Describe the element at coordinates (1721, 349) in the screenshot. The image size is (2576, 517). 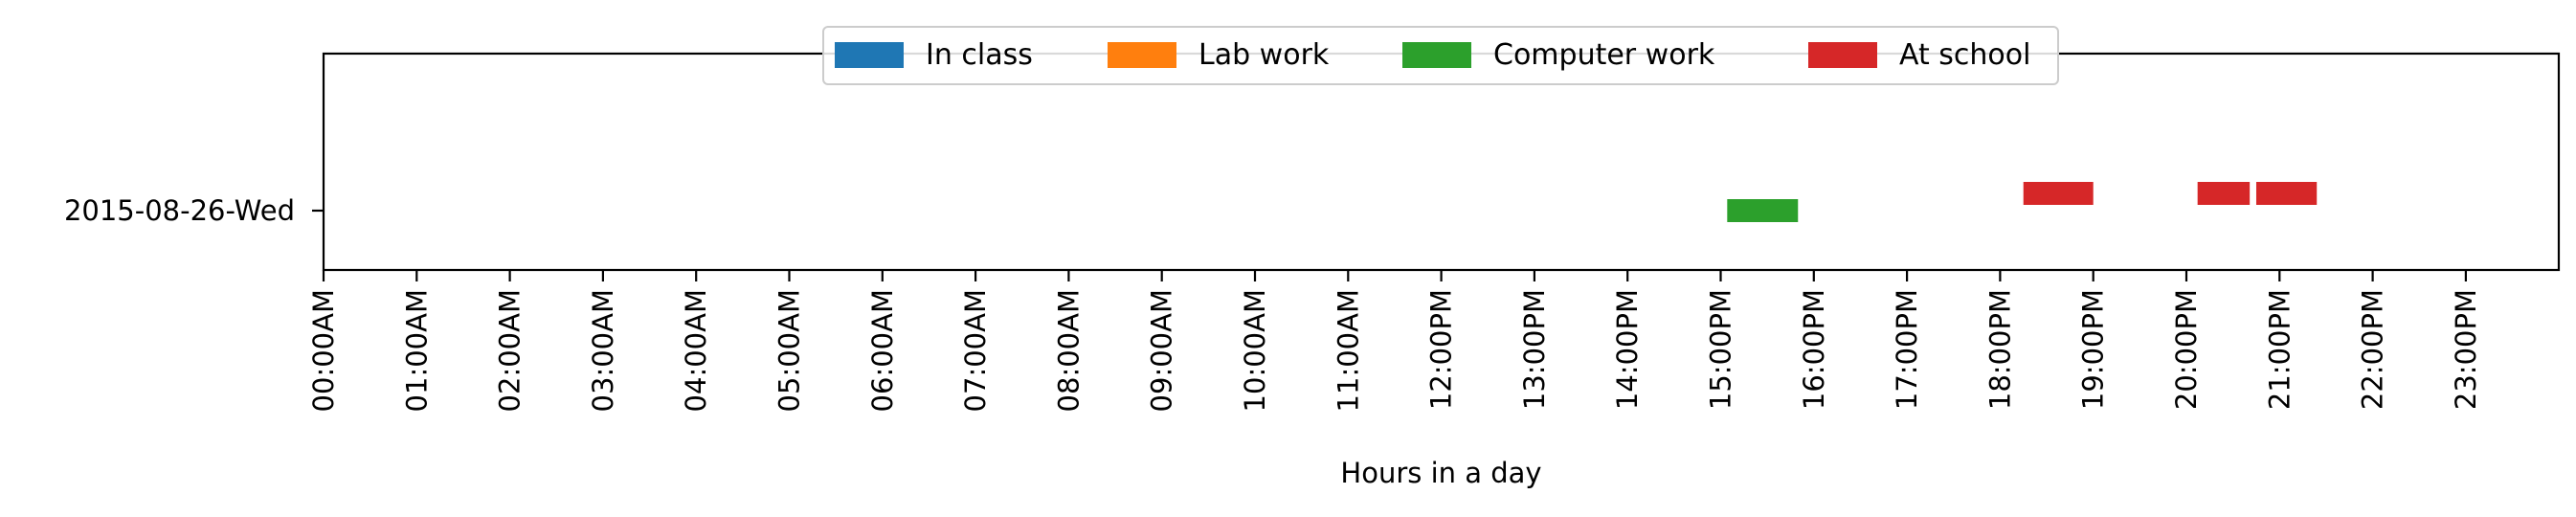
I see `x-tick-label: 15:00PM` at that location.